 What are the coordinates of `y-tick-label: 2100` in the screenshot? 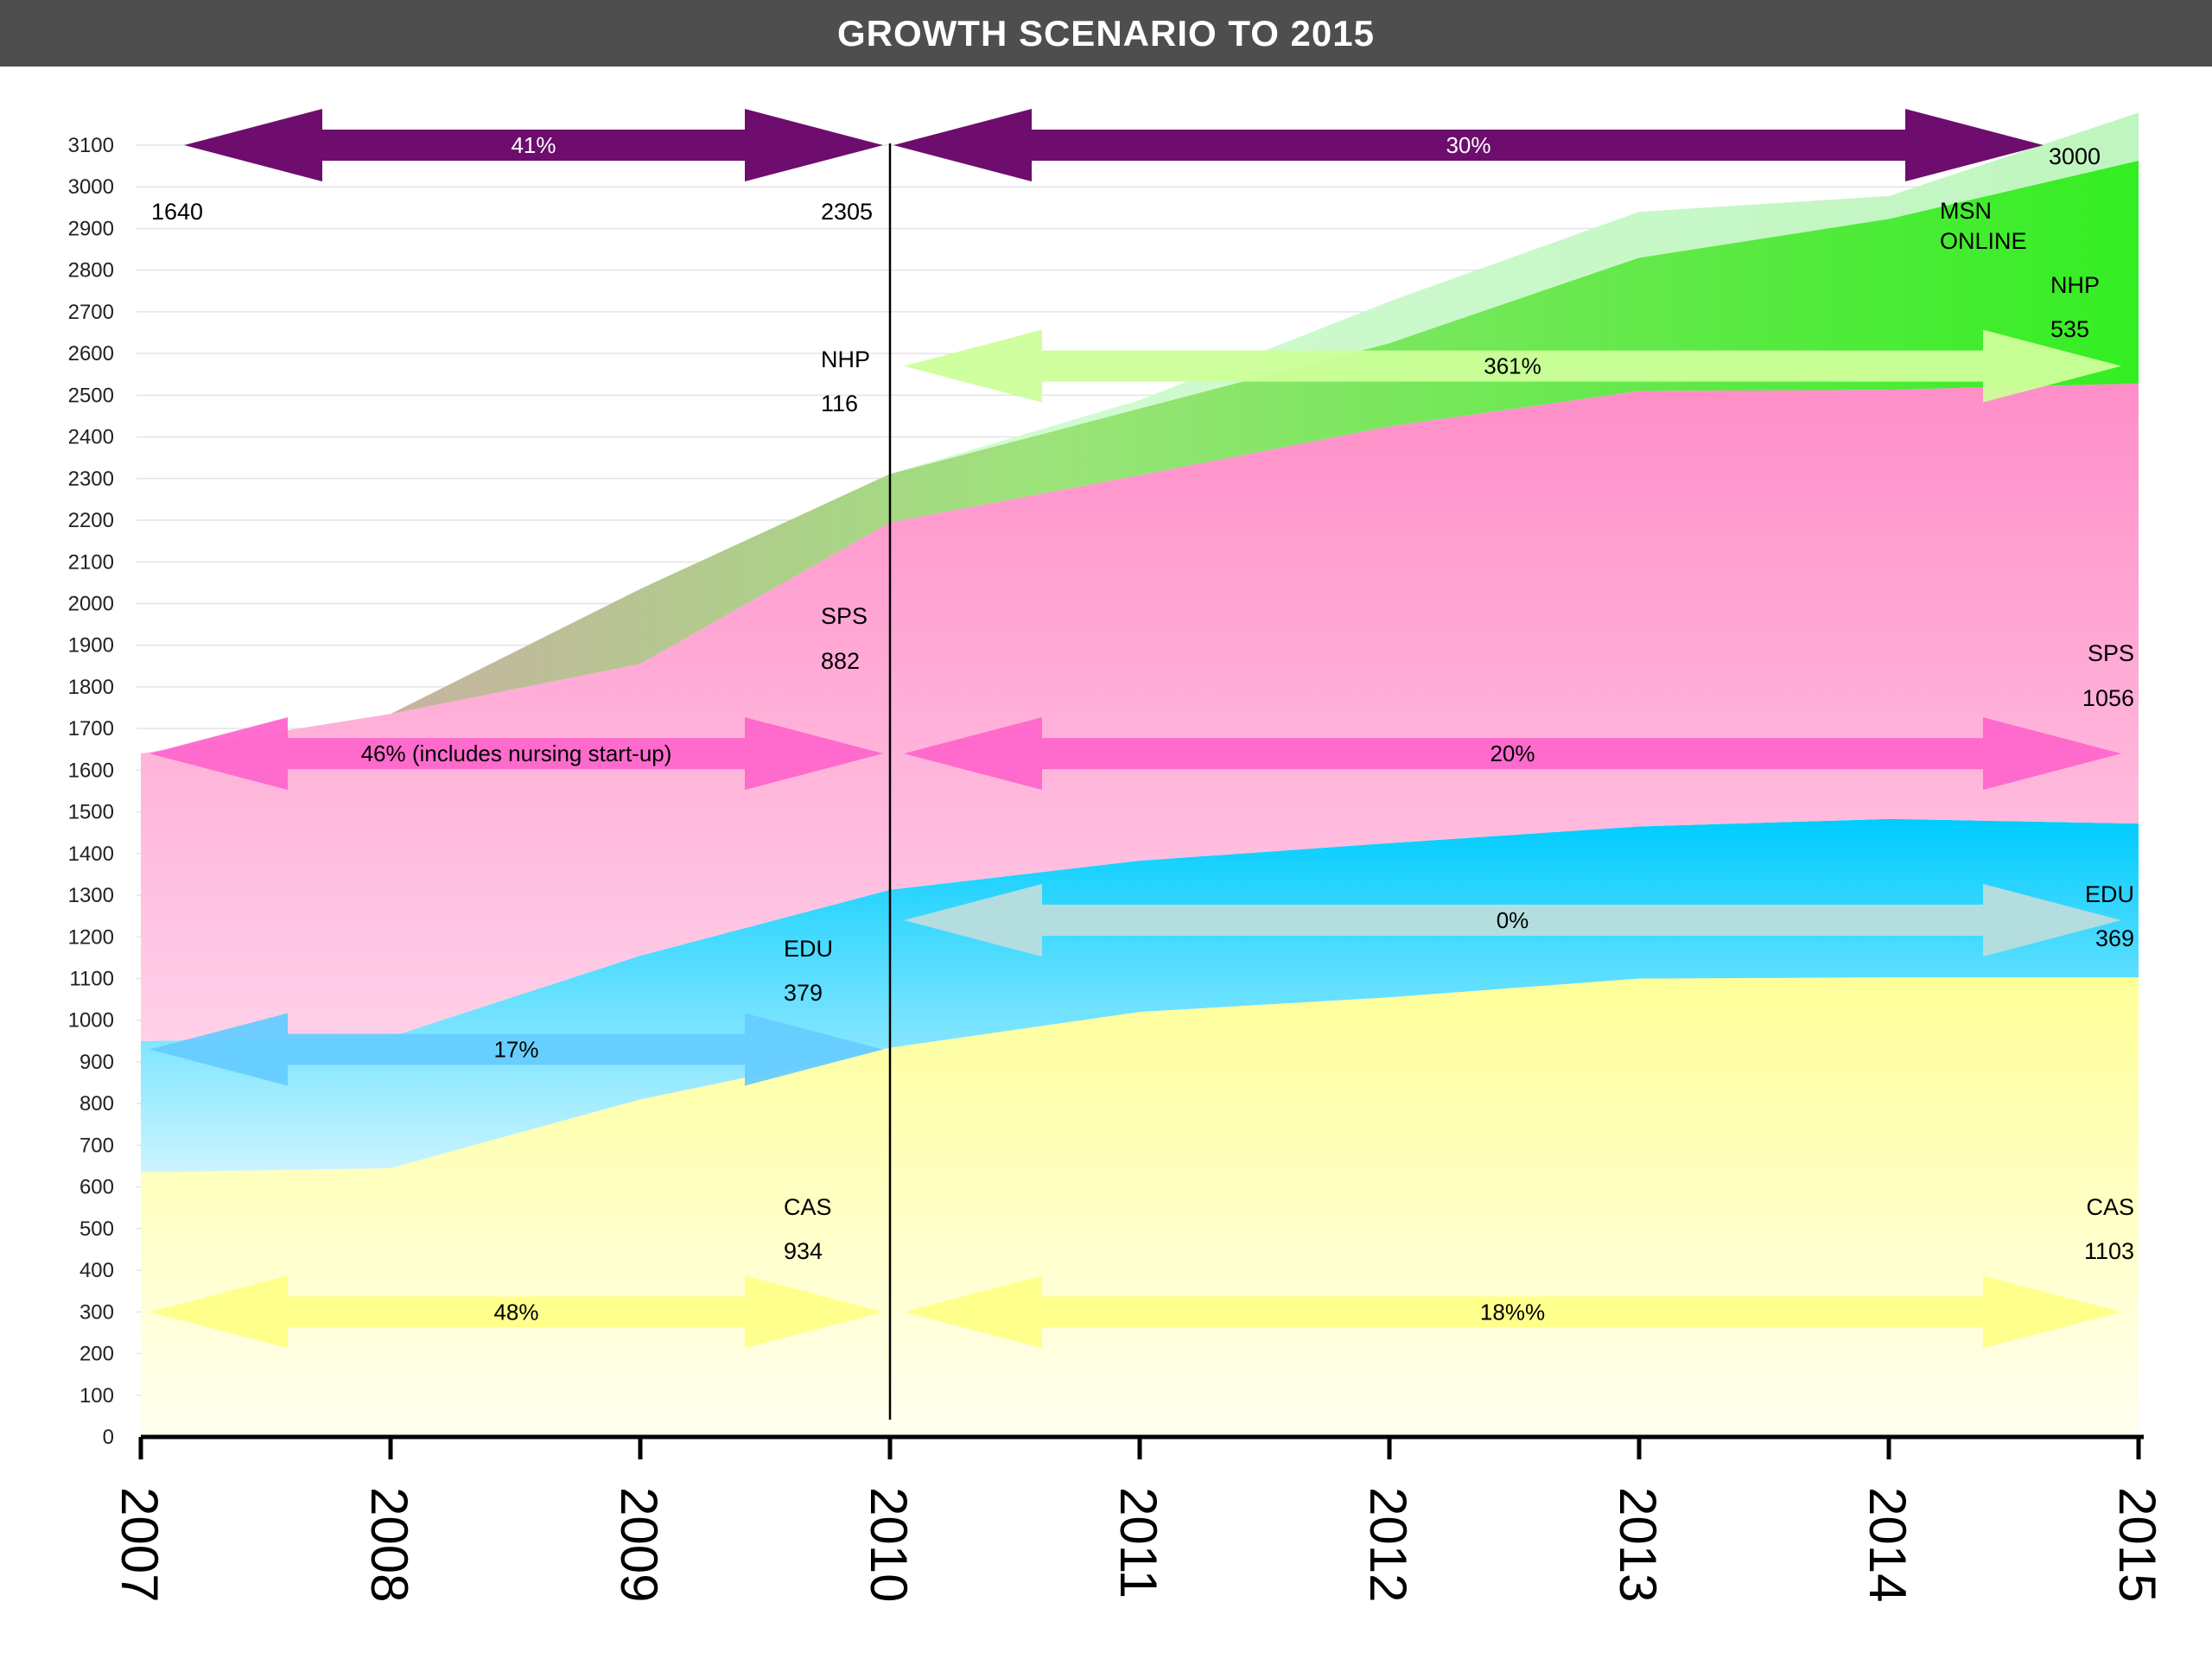 It's located at (91, 562).